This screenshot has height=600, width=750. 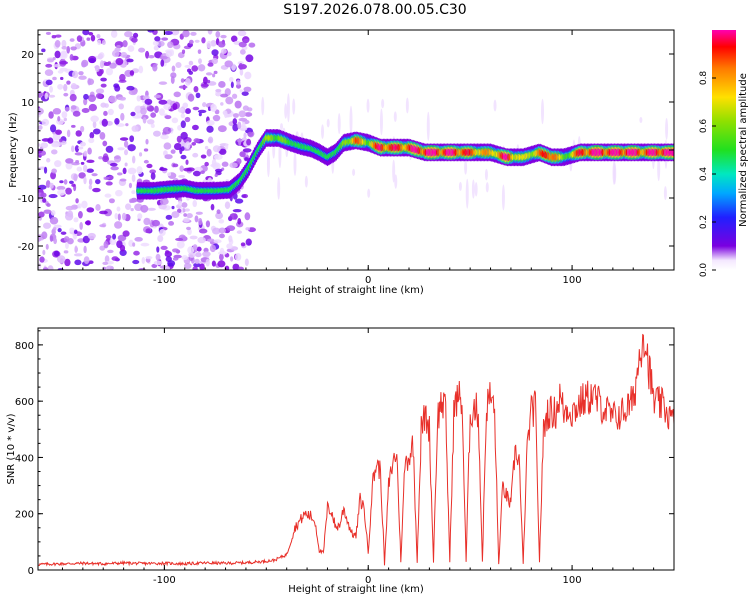 I want to click on snr-y-tick-label: 200, so click(x=24, y=515).